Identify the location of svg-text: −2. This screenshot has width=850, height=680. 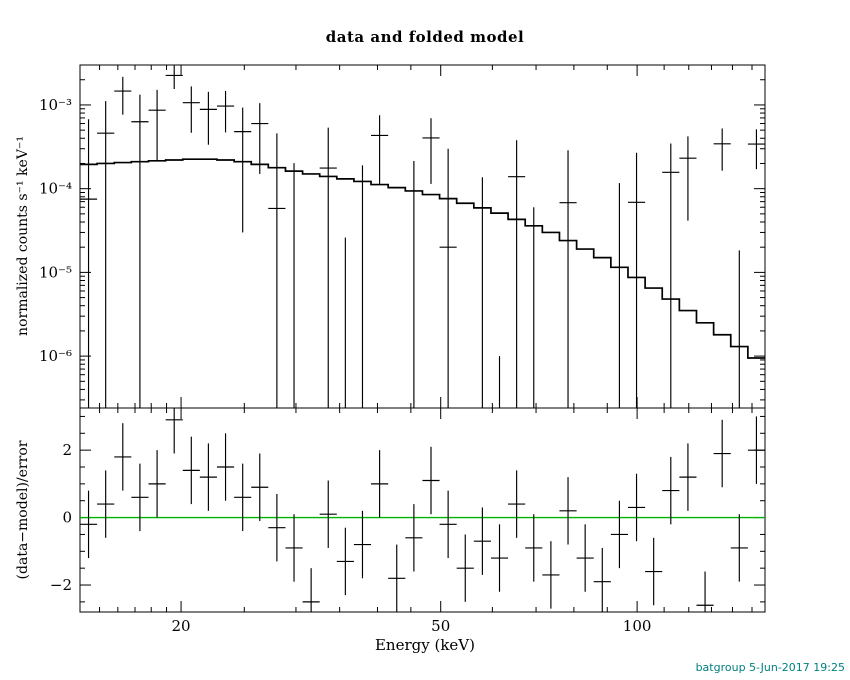
(61, 585).